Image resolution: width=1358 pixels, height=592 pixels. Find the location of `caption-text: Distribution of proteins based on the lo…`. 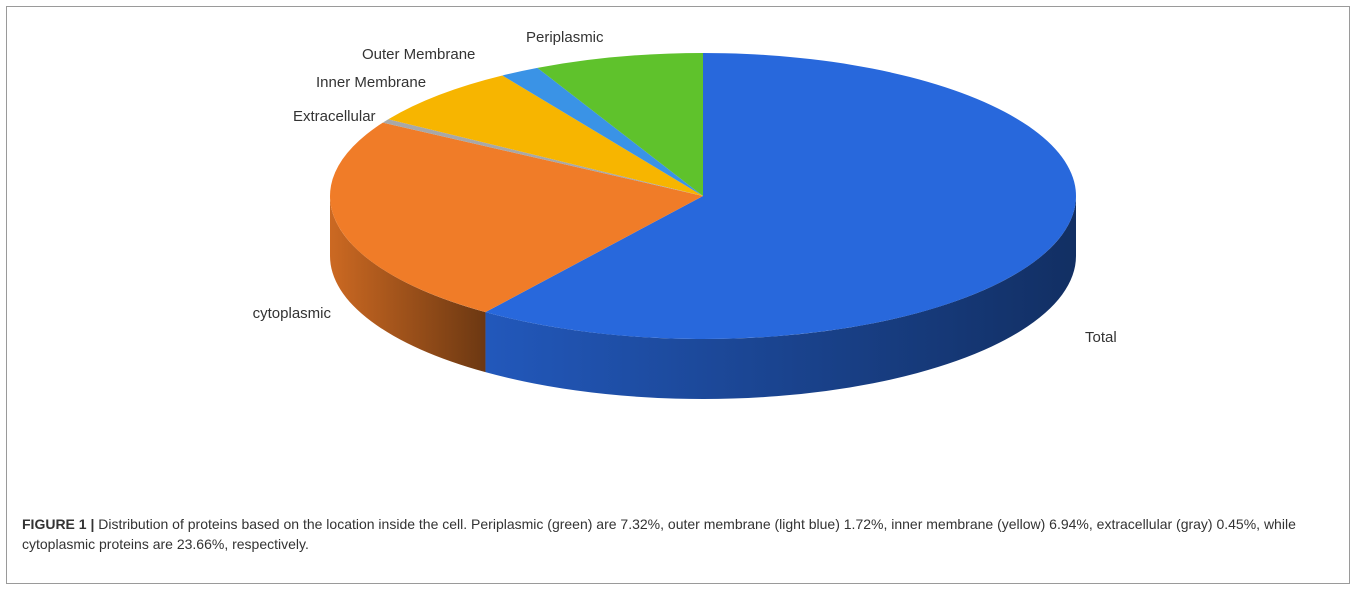

caption-text: Distribution of proteins based on the lo… is located at coordinates (659, 534).